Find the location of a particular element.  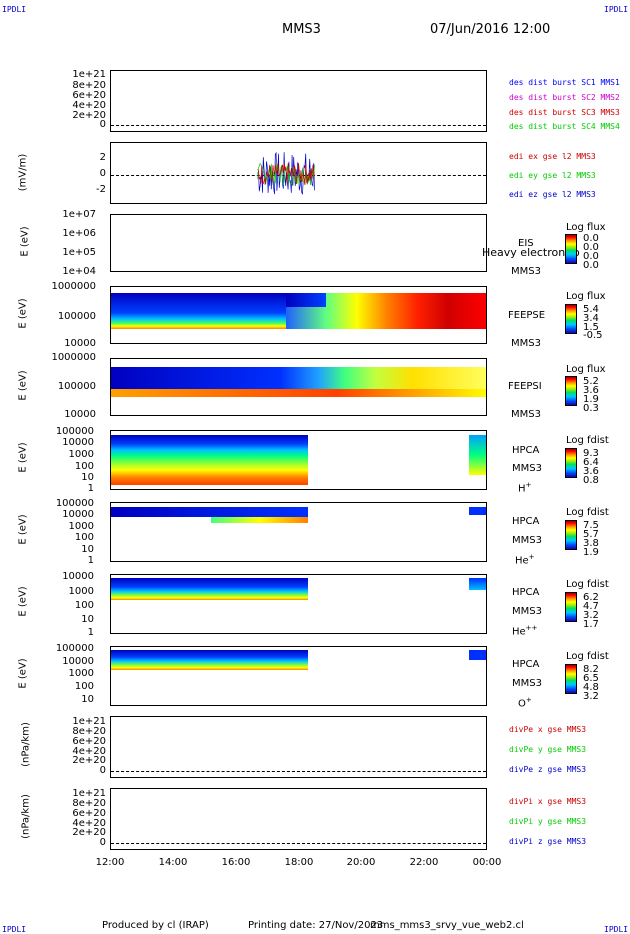

edi-trace is located at coordinates (286, 174).